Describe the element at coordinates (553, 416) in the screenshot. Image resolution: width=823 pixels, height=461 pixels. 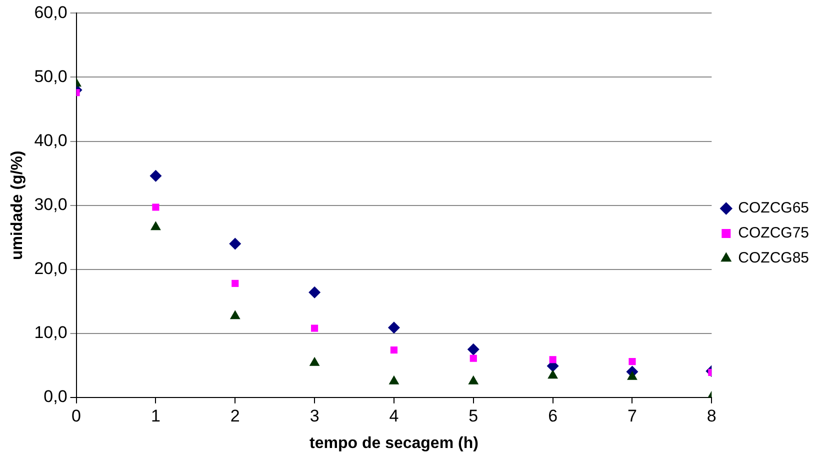
I see `x-tick-label: 6` at that location.